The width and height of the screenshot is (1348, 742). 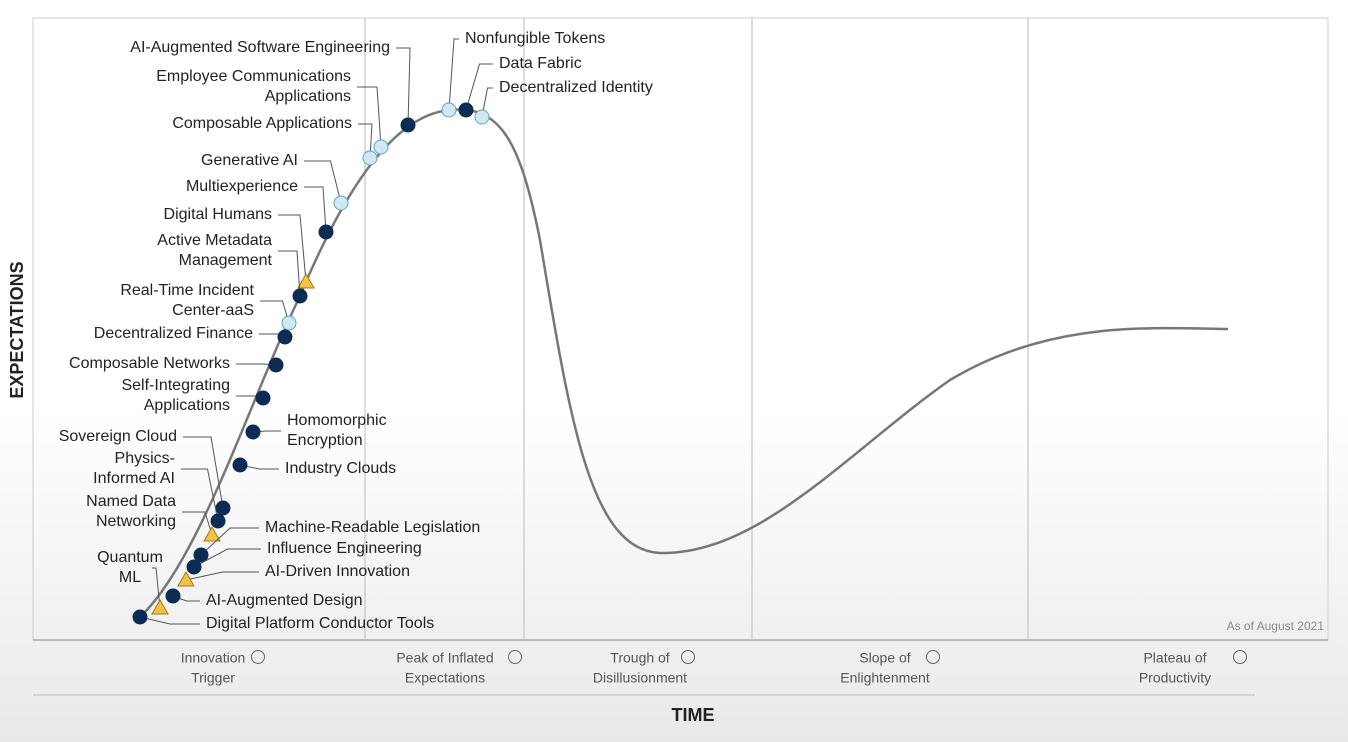 I want to click on phase-label: Enlightenment, so click(x=885, y=678).